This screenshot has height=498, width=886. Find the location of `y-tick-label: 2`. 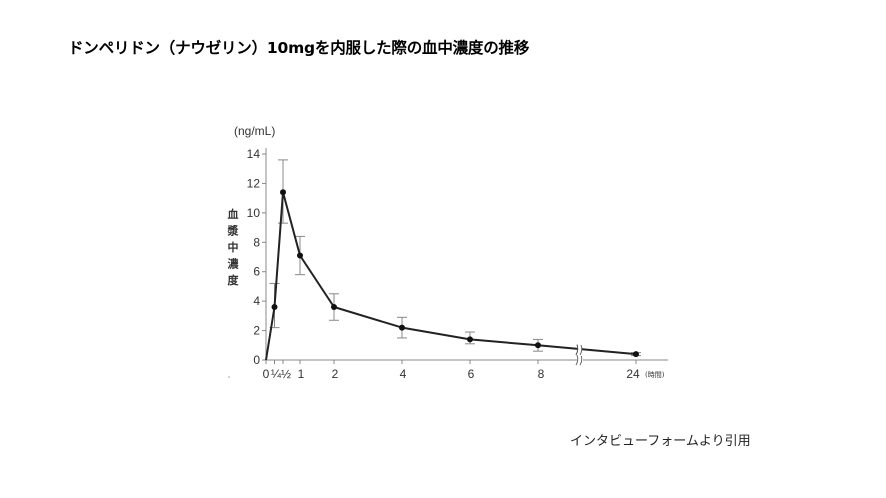

y-tick-label: 2 is located at coordinates (256, 331).